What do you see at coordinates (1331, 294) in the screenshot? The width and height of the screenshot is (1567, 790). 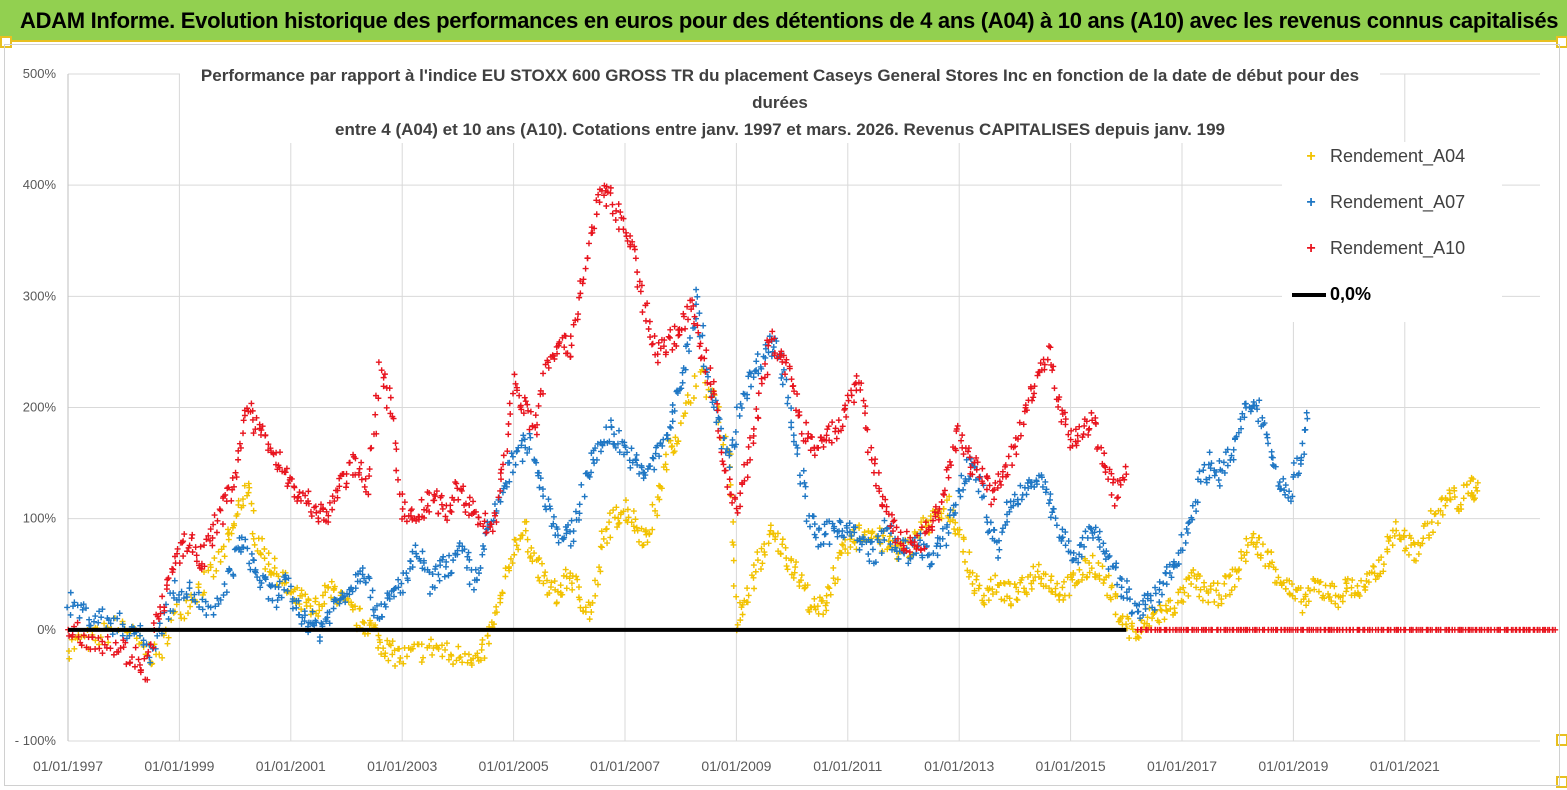 I see `legend-item-zero: 0,0%` at bounding box center [1331, 294].